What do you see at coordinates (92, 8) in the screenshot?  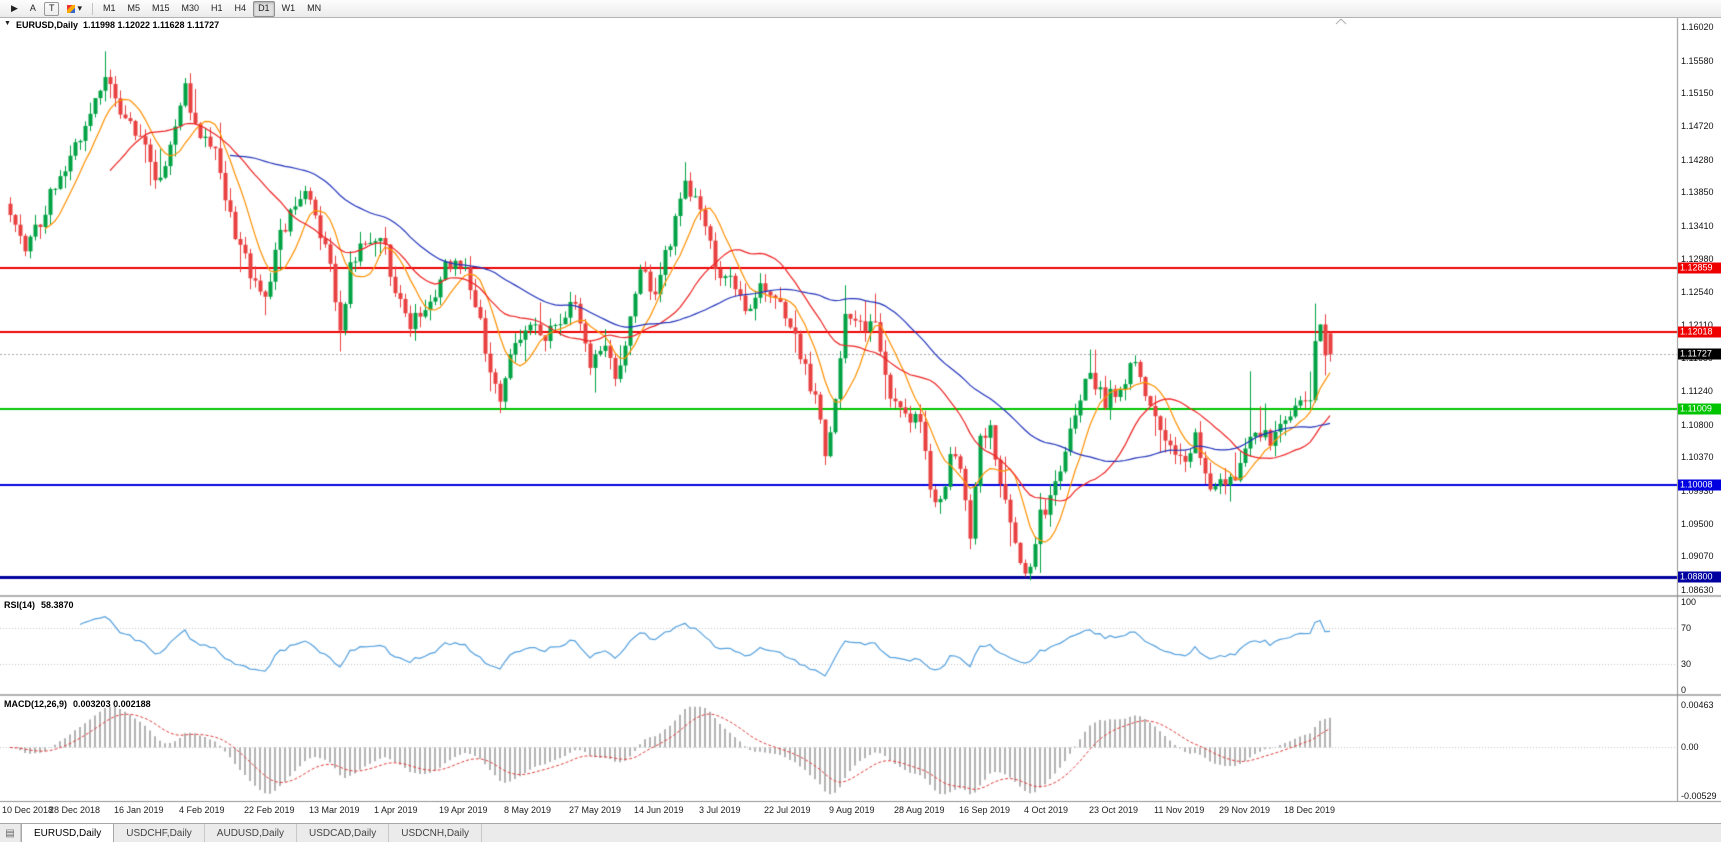 I see `toolbar-separator` at bounding box center [92, 8].